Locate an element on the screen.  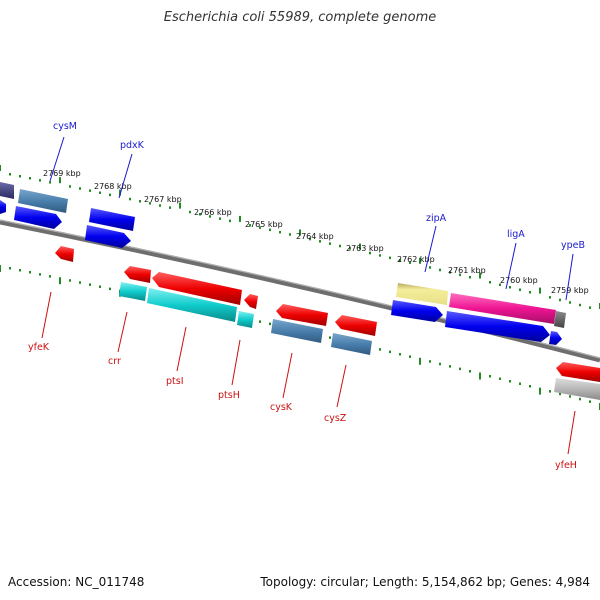
gene-arrow-yfeH is located at coordinates (578, 372).